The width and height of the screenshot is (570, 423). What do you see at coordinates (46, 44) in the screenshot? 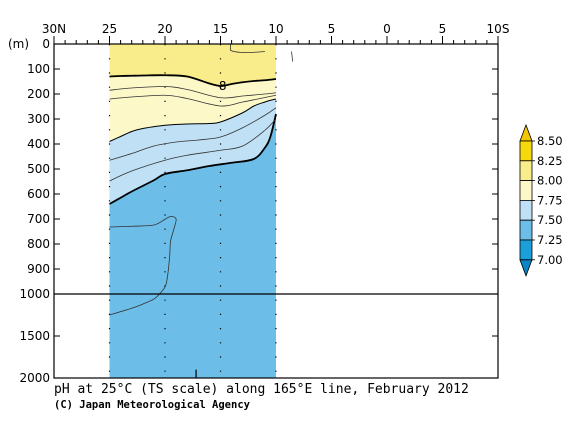
I see `y-tick-label: 0` at bounding box center [46, 44].